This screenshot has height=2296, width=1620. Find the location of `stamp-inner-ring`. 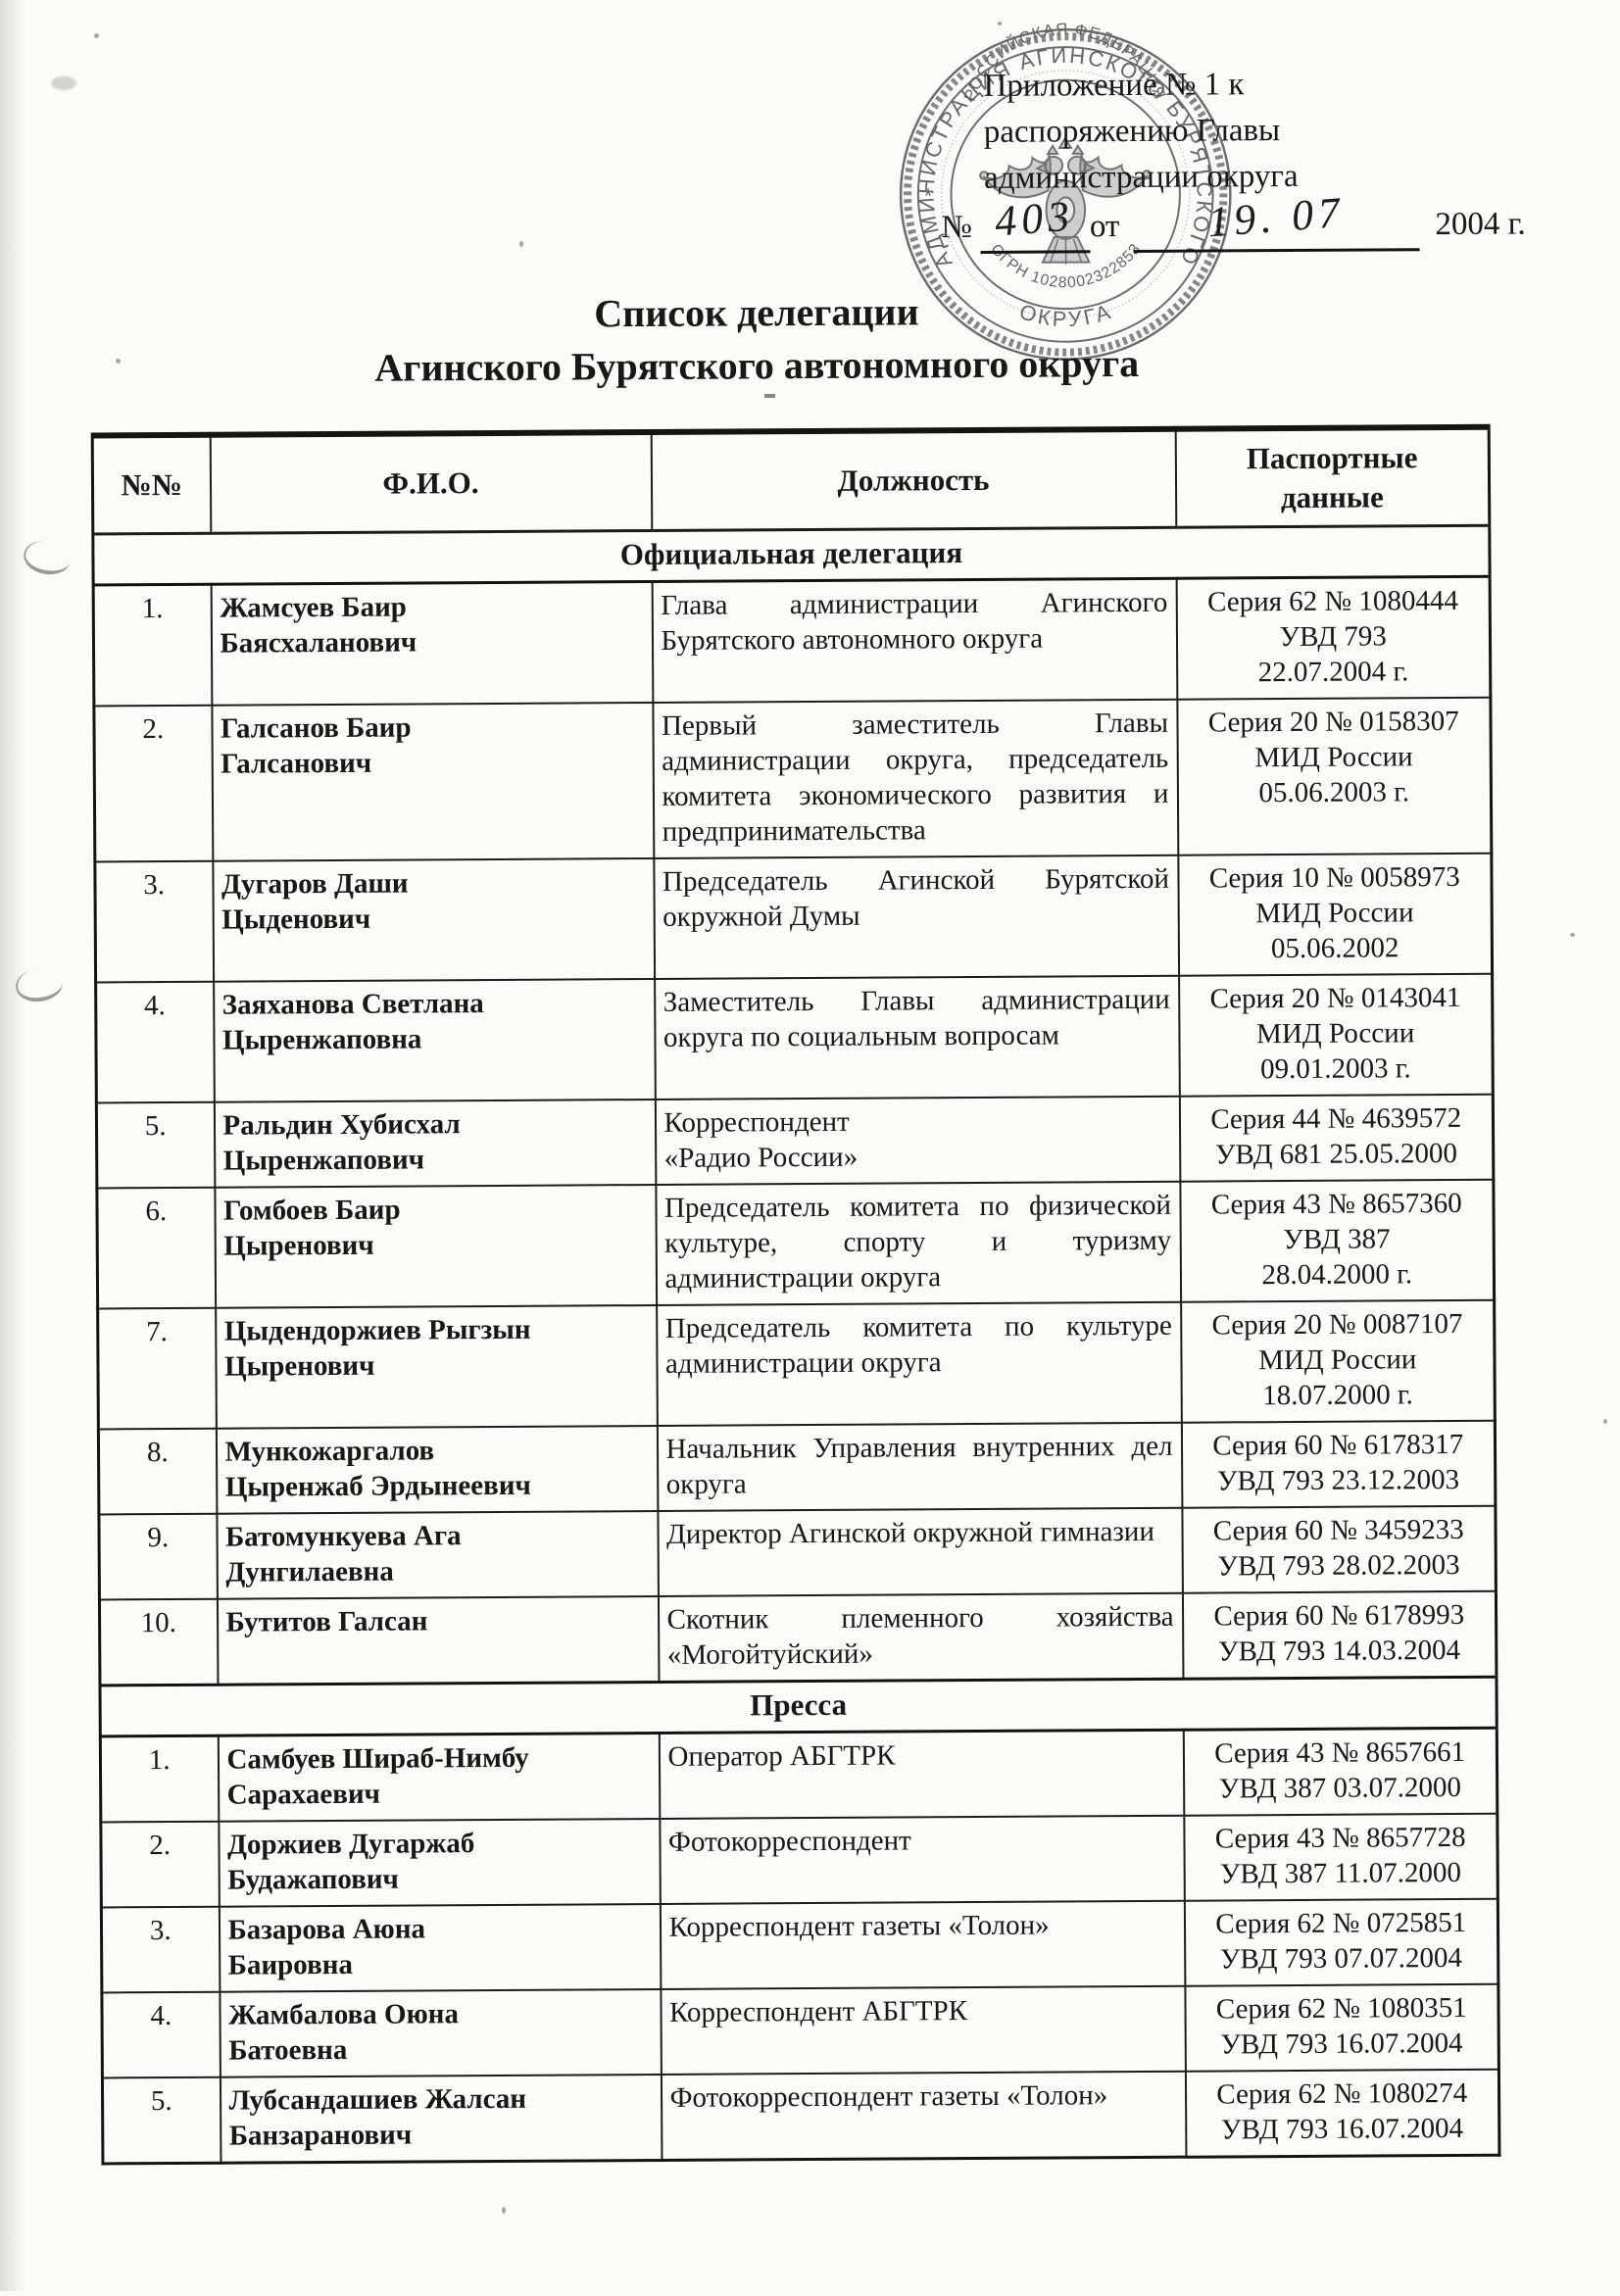

stamp-inner-ring is located at coordinates (1065, 194).